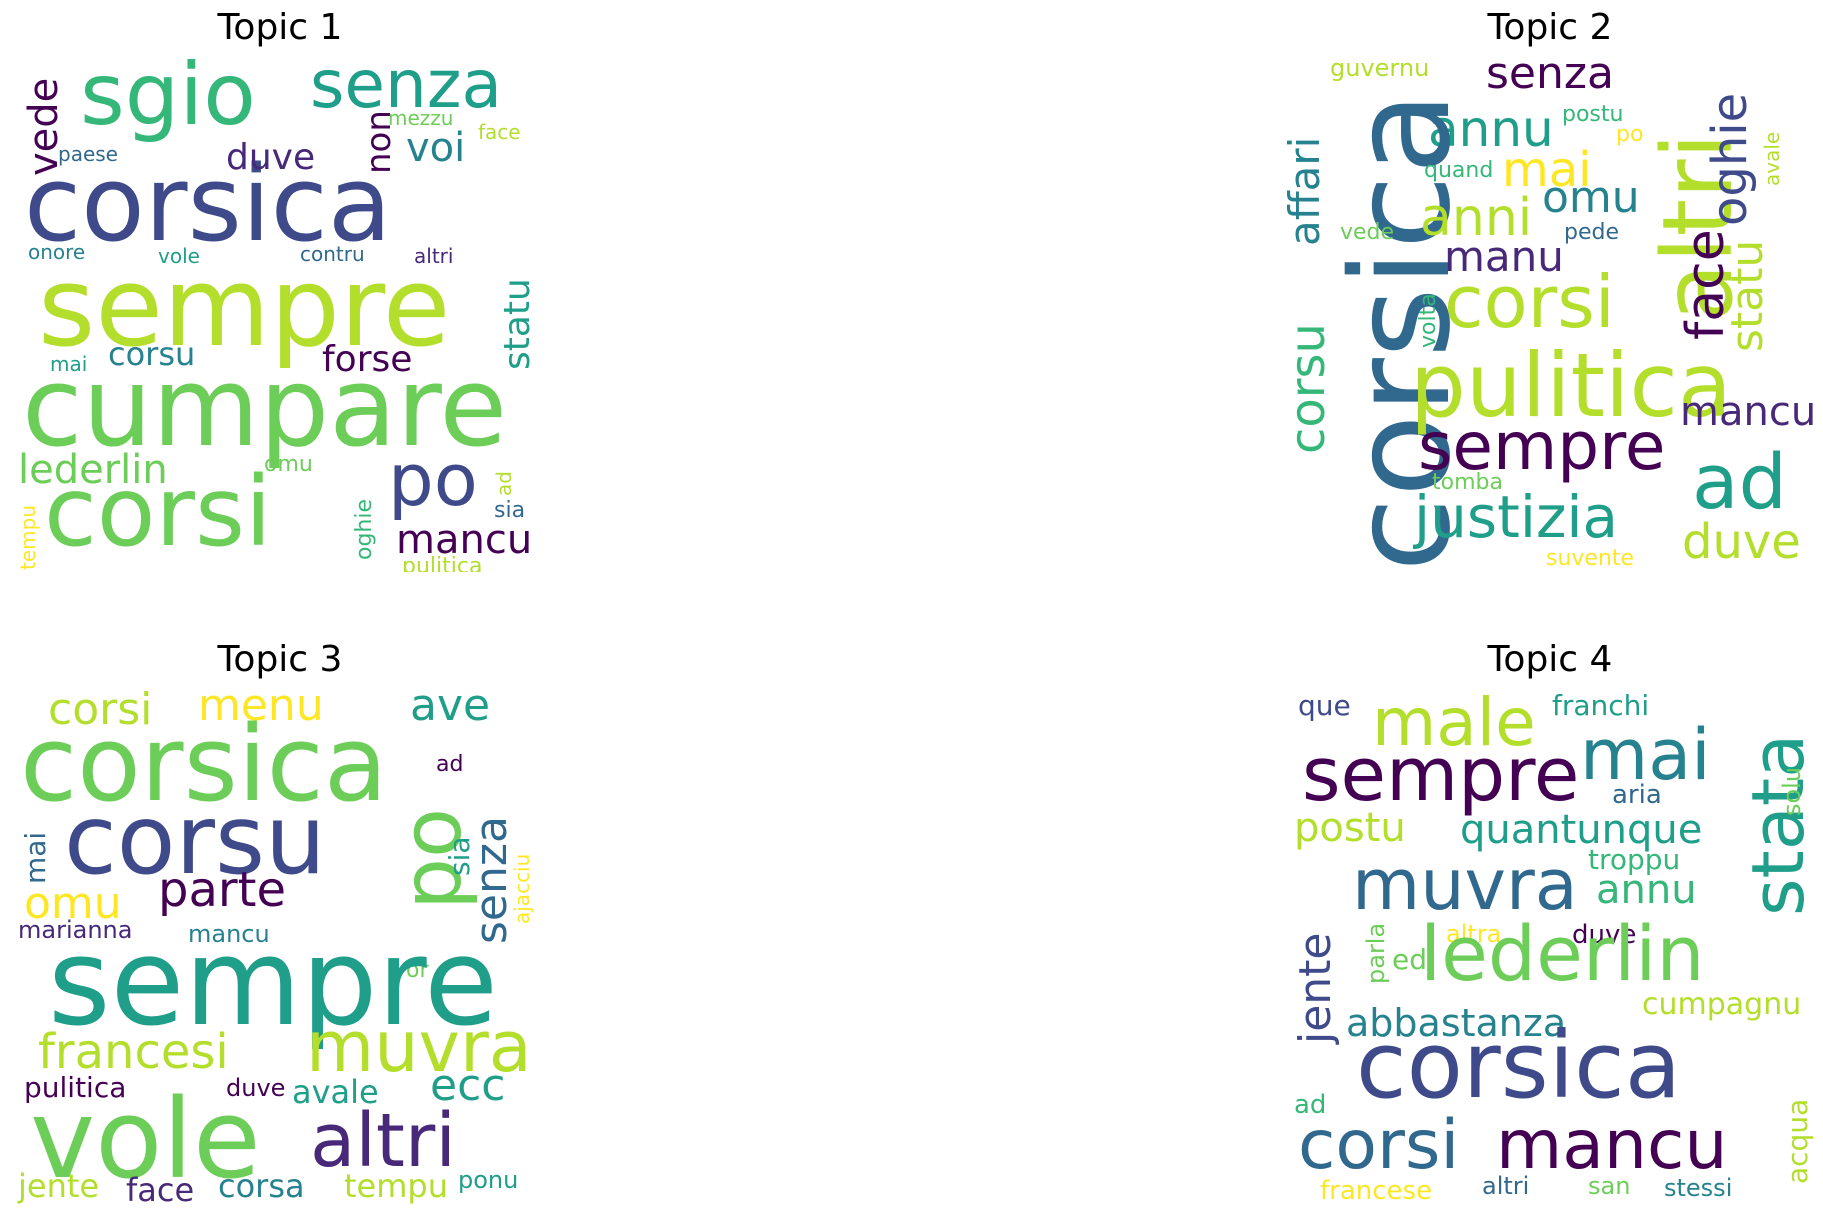 This screenshot has width=1823, height=1225. Describe the element at coordinates (1637, 795) in the screenshot. I see `cloud-word: aria` at that location.